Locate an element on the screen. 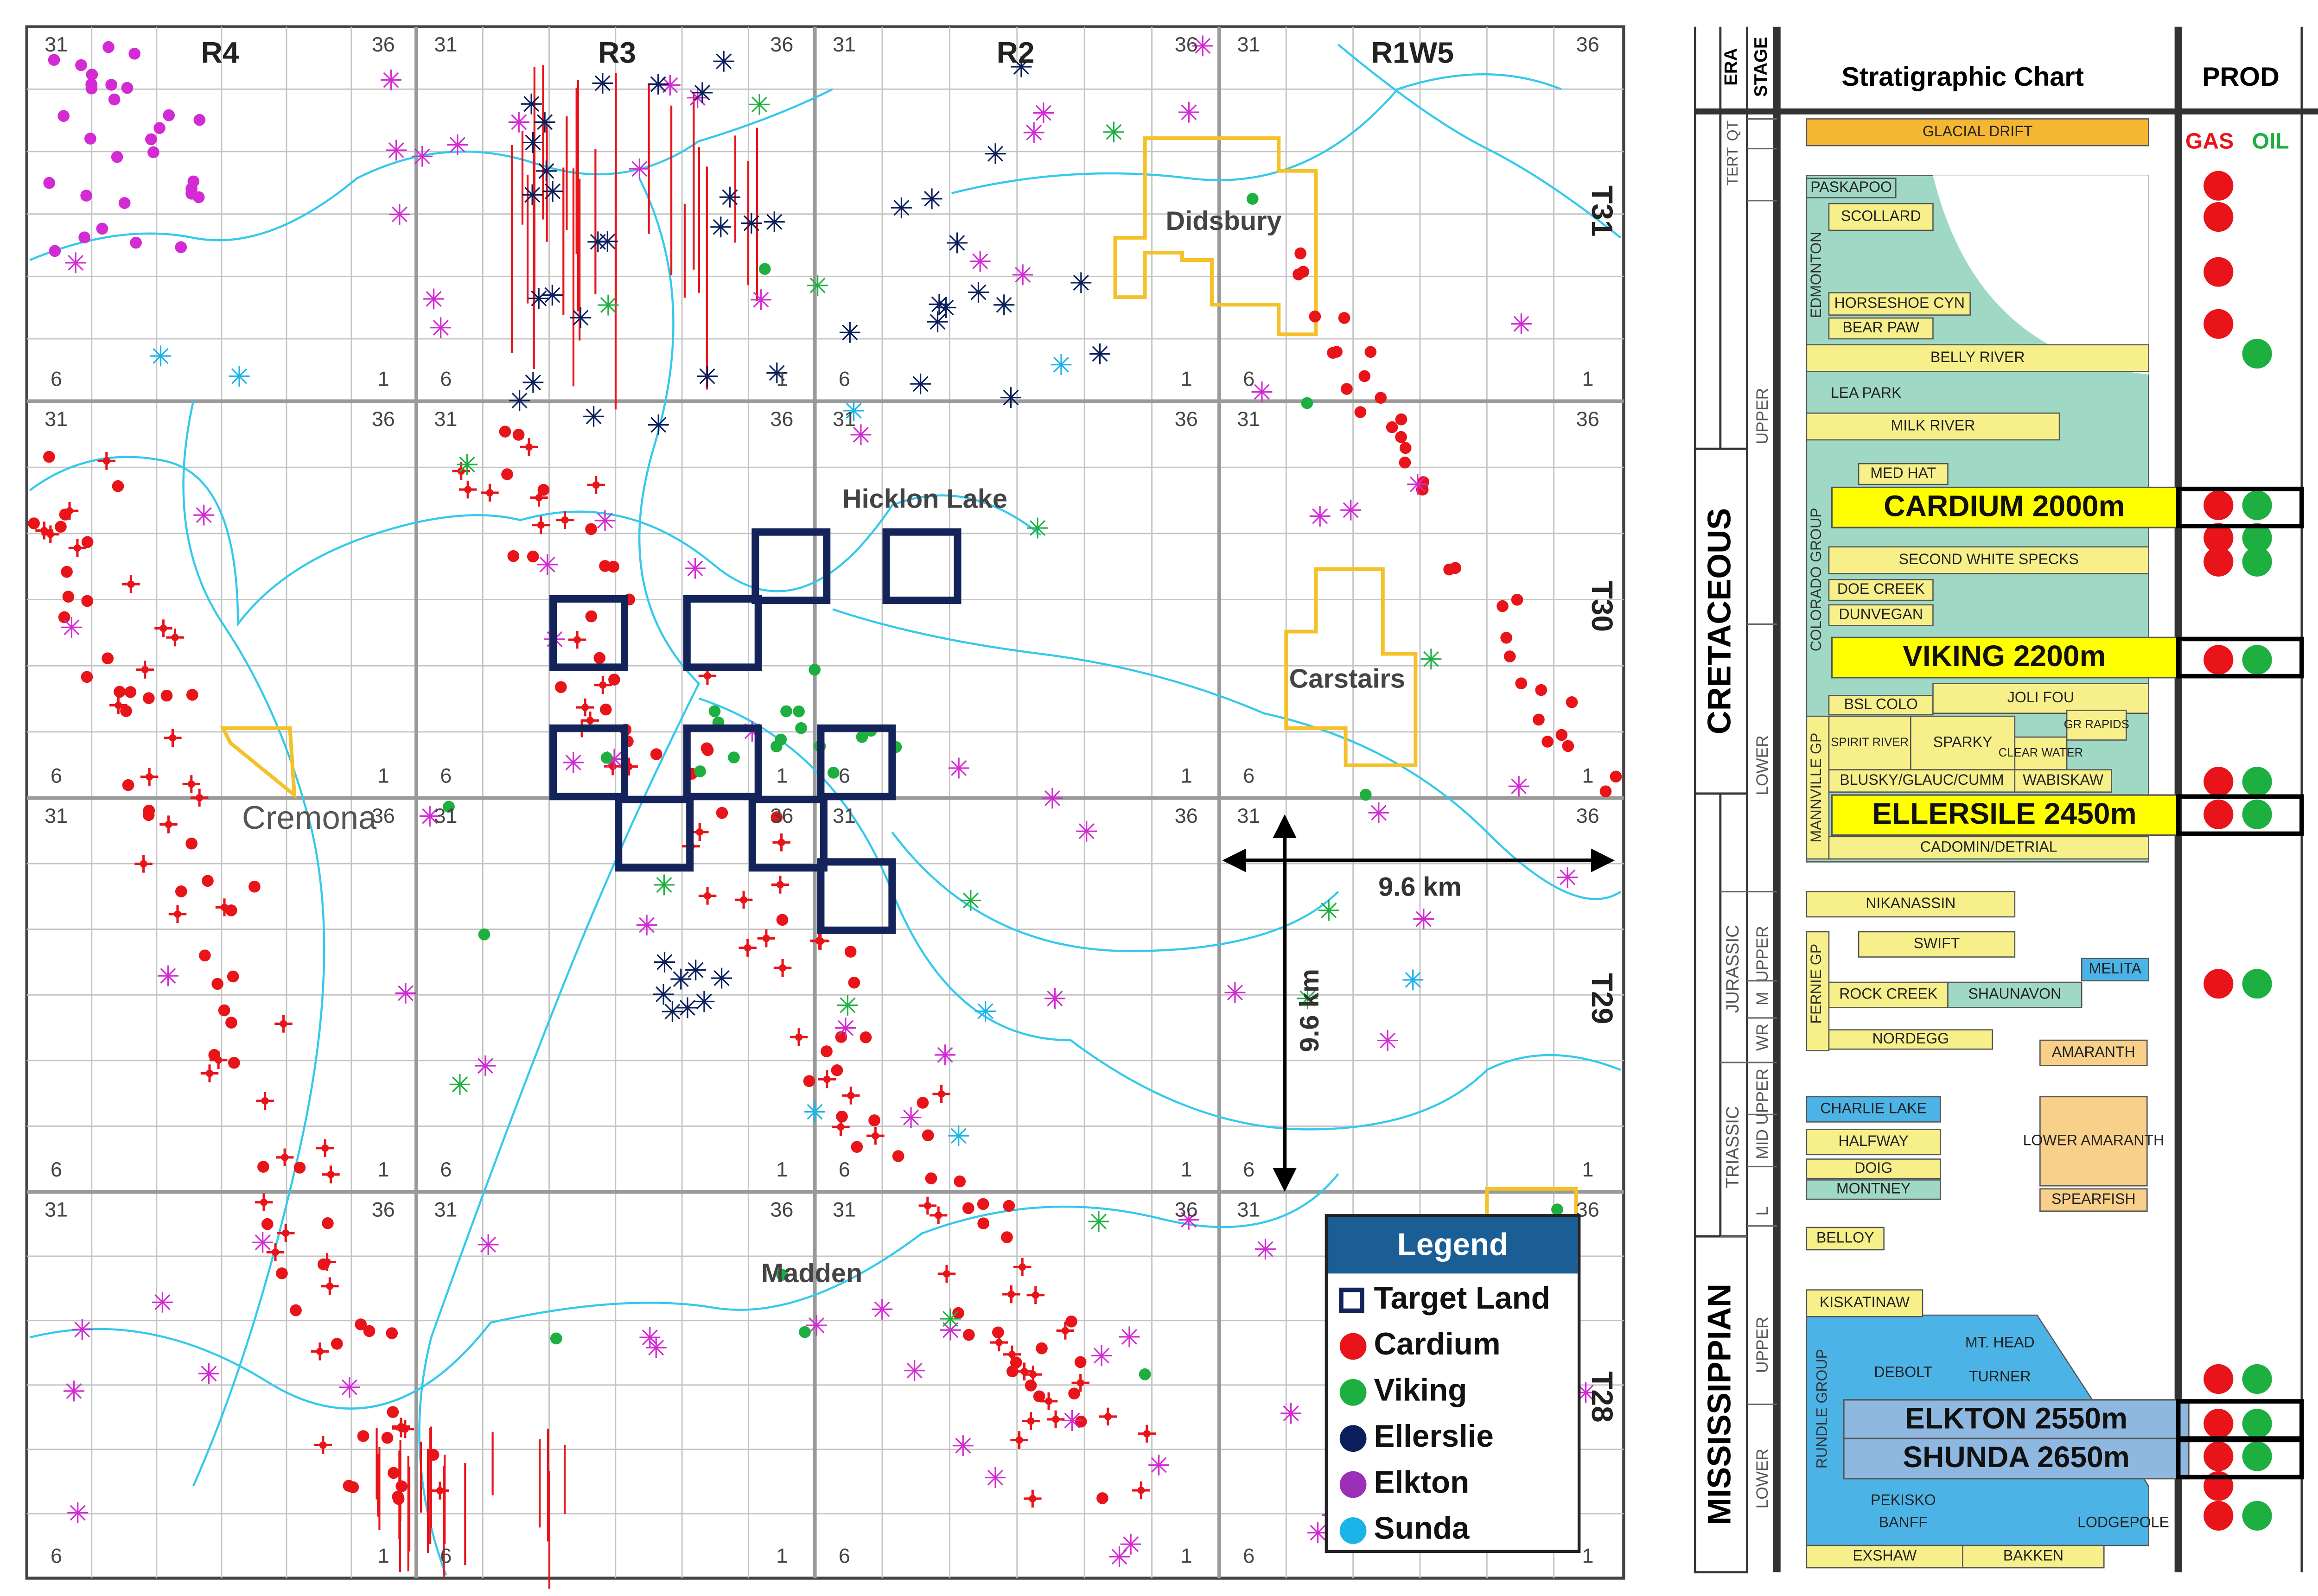 This screenshot has width=2318, height=1596. formation-label: BAKKEN is located at coordinates (2033, 1555).